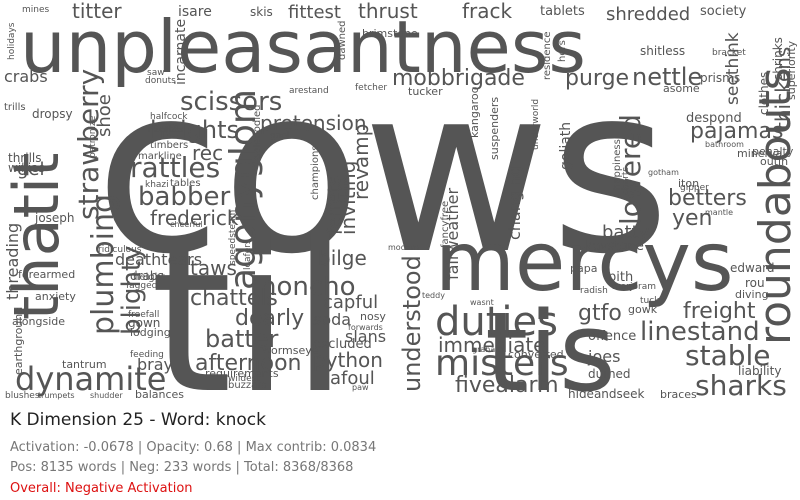 The width and height of the screenshot is (800, 500). What do you see at coordinates (120, 250) in the screenshot?
I see `cloud-word-ridiculous: ridiculous` at bounding box center [120, 250].